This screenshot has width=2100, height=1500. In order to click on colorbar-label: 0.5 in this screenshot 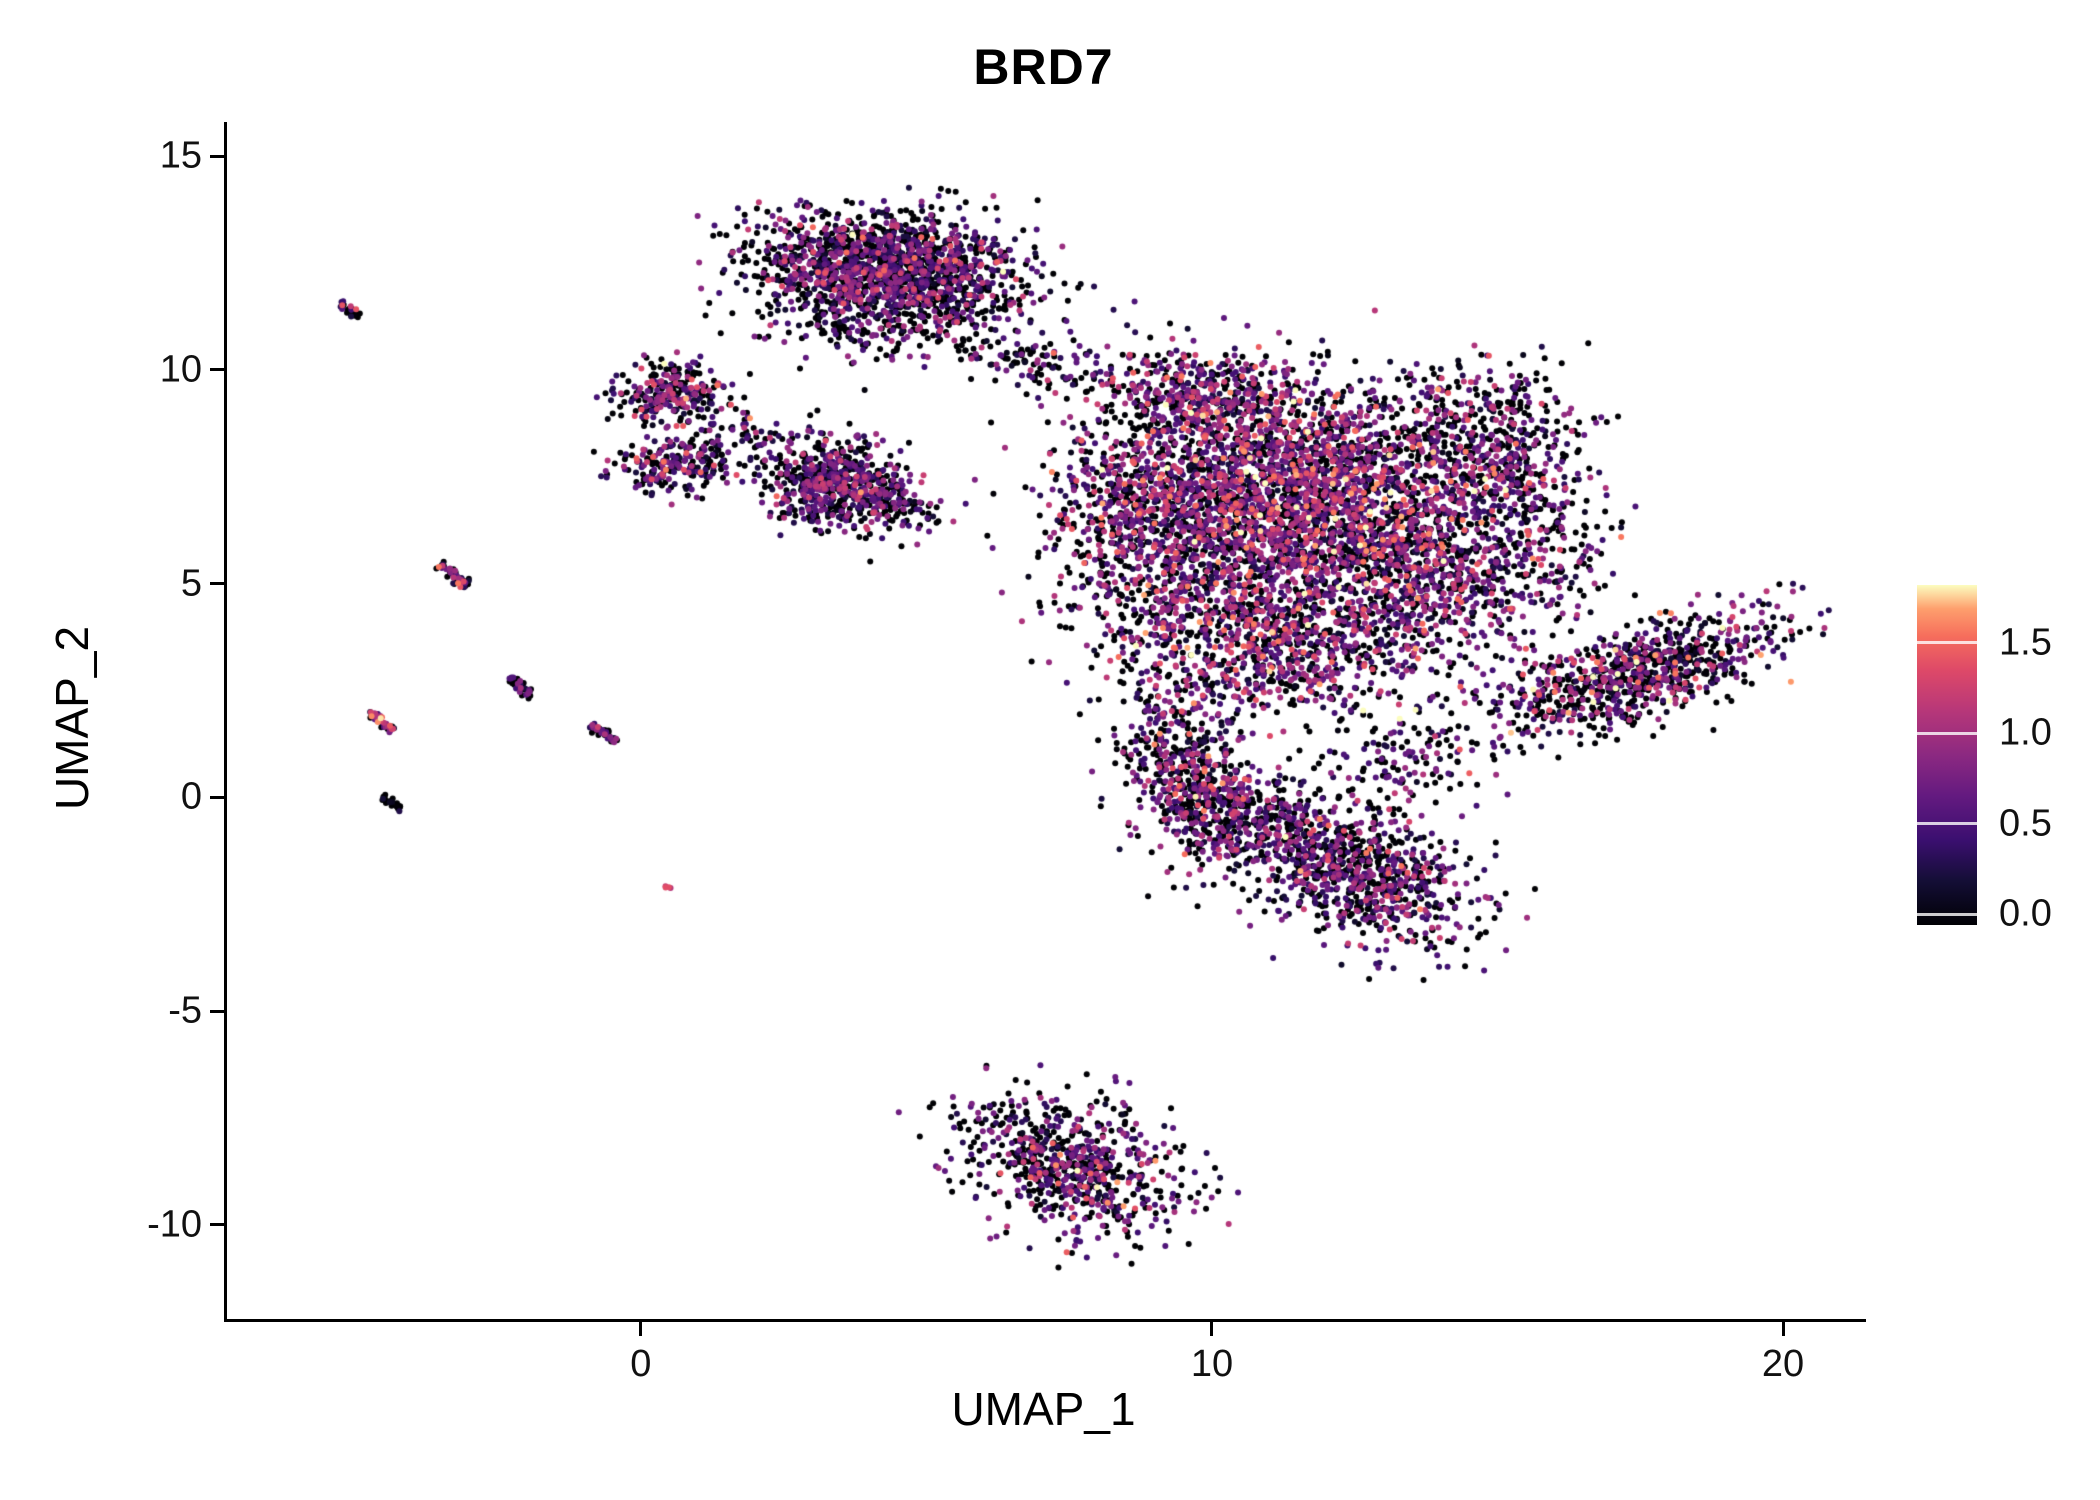, I will do `click(2025, 823)`.